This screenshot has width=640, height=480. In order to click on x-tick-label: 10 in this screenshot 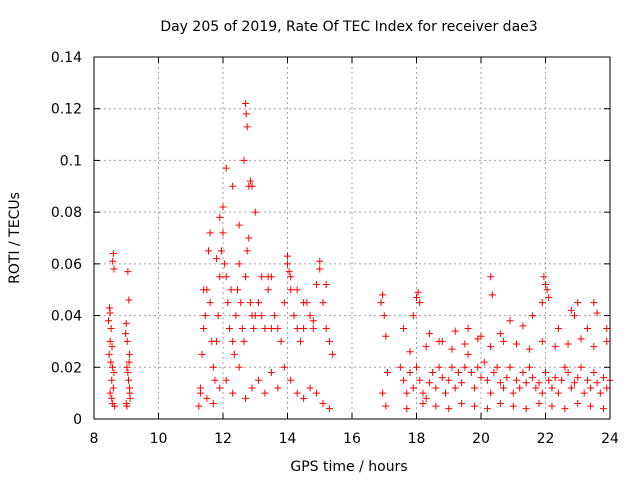, I will do `click(159, 439)`.